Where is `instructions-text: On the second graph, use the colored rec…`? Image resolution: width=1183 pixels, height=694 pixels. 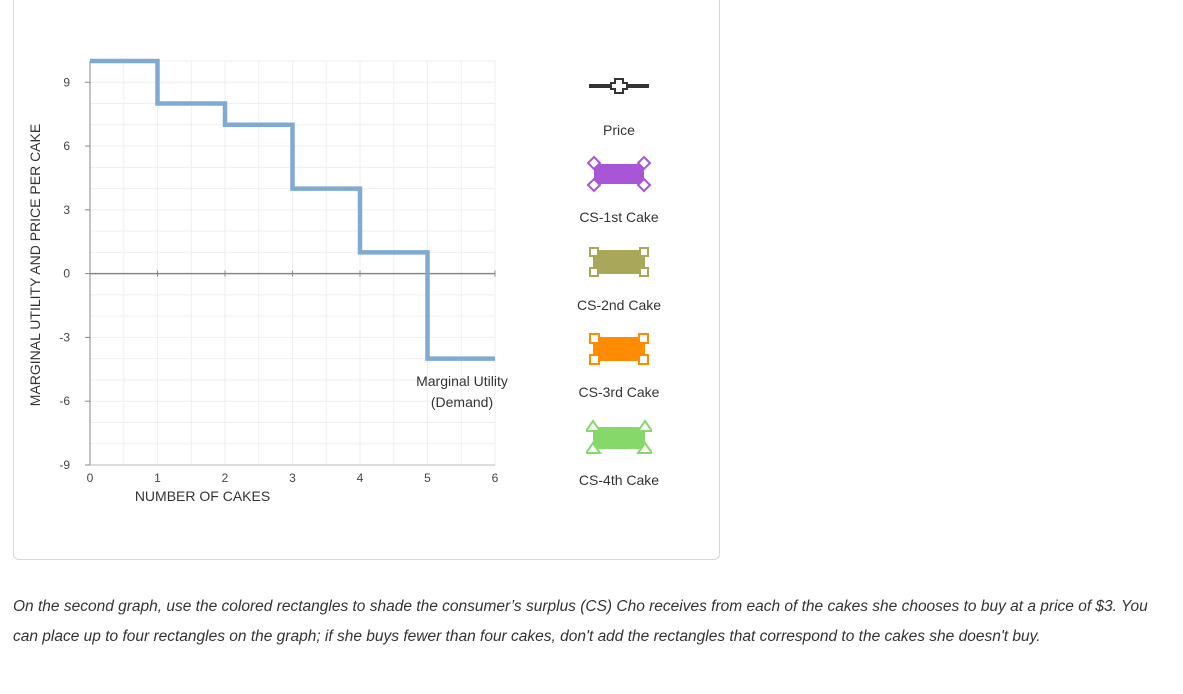
instructions-text: On the second graph, use the colored rec… is located at coordinates (580, 621).